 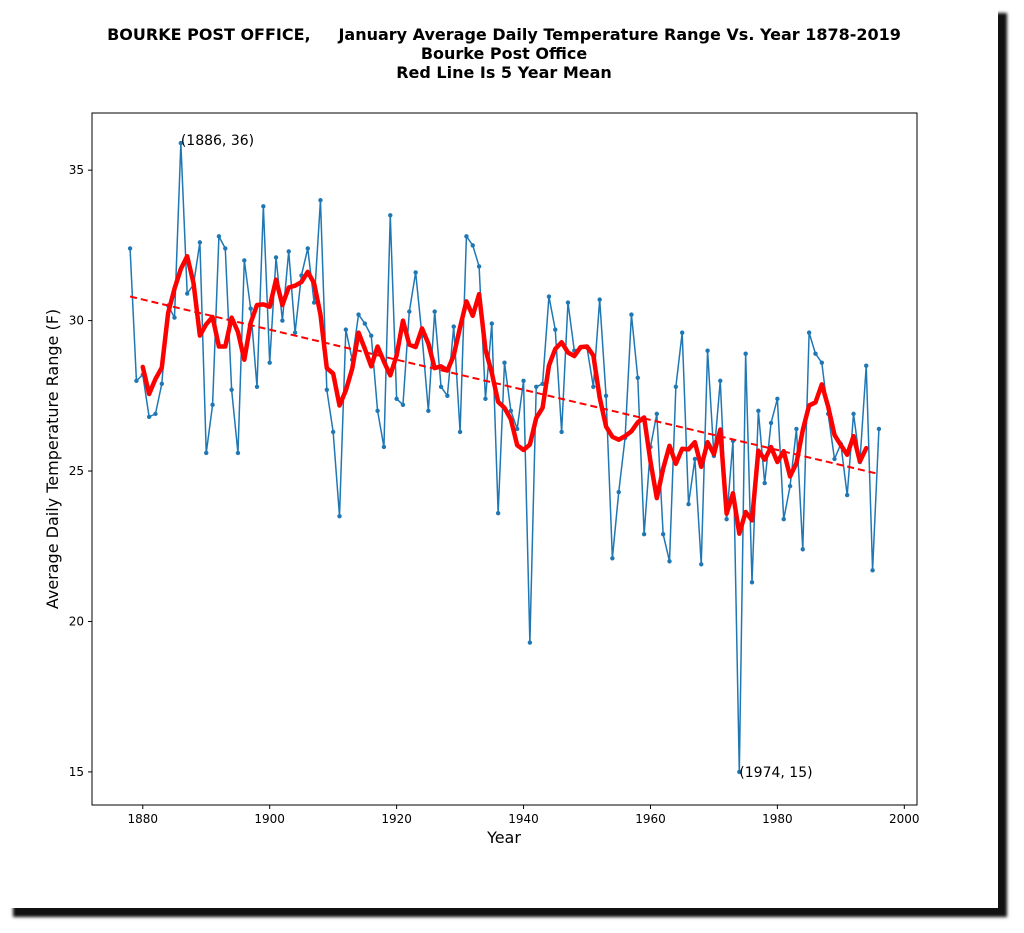 I want to click on x-tick-label: 2000, so click(x=904, y=819).